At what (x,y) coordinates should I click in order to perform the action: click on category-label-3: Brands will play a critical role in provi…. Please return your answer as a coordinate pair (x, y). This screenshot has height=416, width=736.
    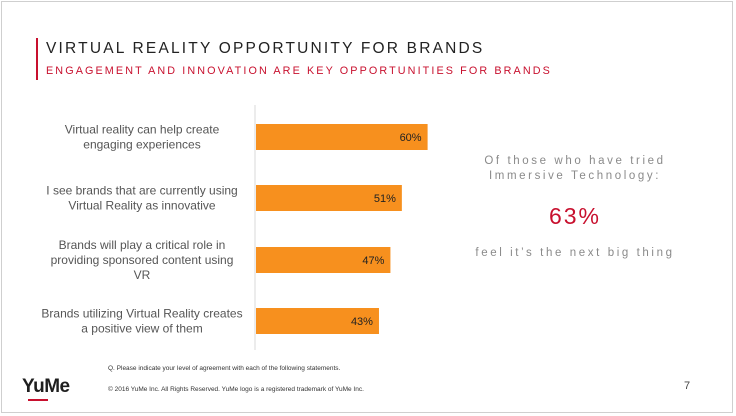
    Looking at the image, I should click on (142, 260).